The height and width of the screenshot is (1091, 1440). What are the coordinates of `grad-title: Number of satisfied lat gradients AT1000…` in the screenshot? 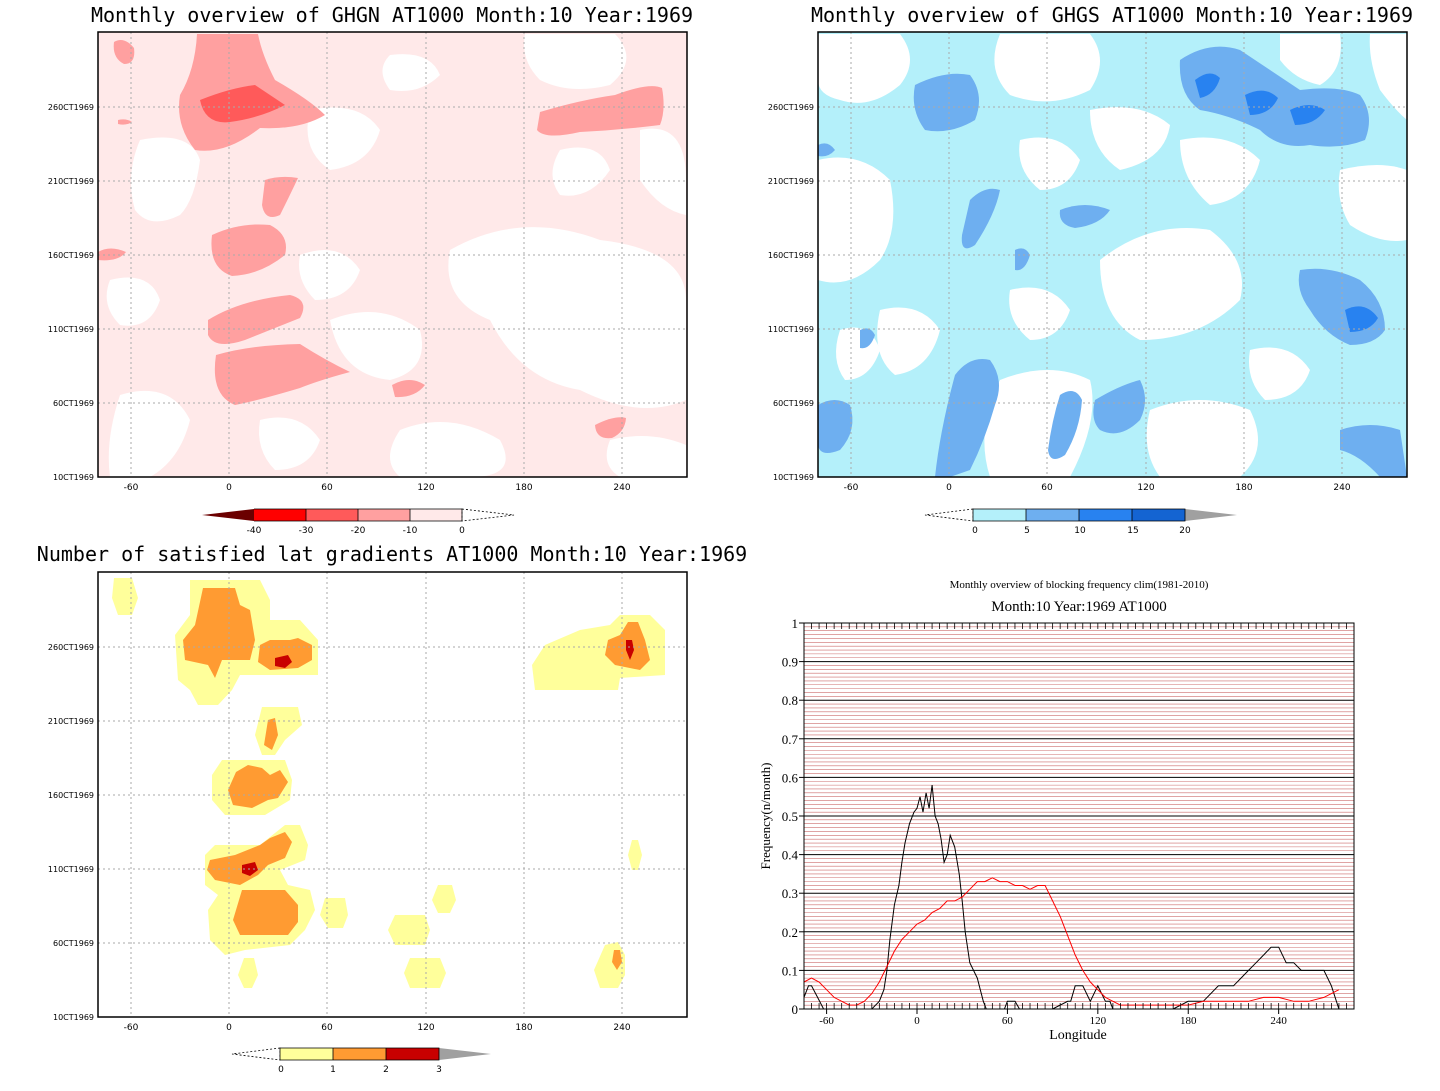 It's located at (392, 554).